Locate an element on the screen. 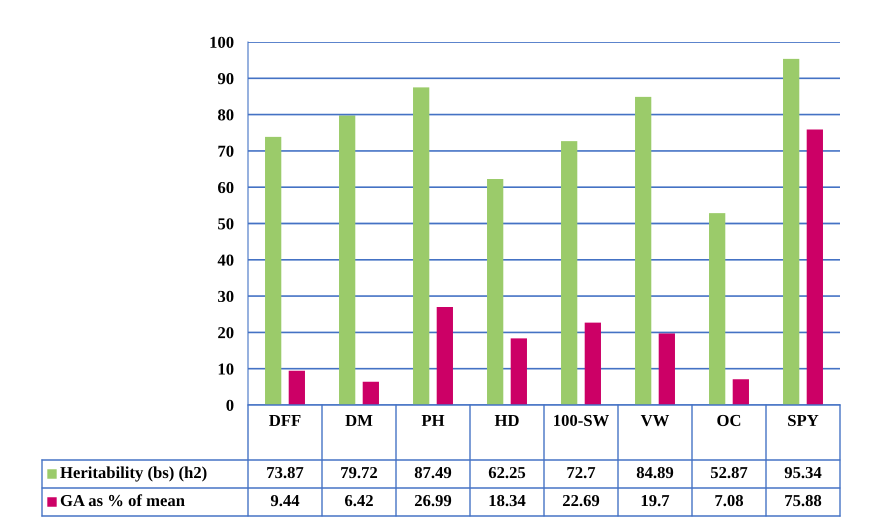 The image size is (889, 529). y-tick-label: 0 is located at coordinates (230, 405).